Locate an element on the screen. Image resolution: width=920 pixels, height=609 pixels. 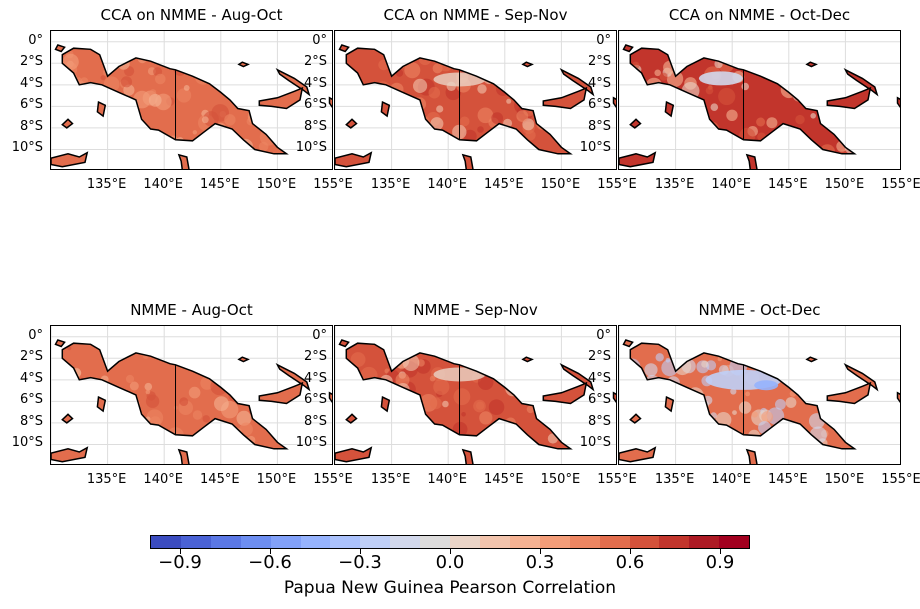
colorbar-tick-label: 0.0 is located at coordinates (450, 562).